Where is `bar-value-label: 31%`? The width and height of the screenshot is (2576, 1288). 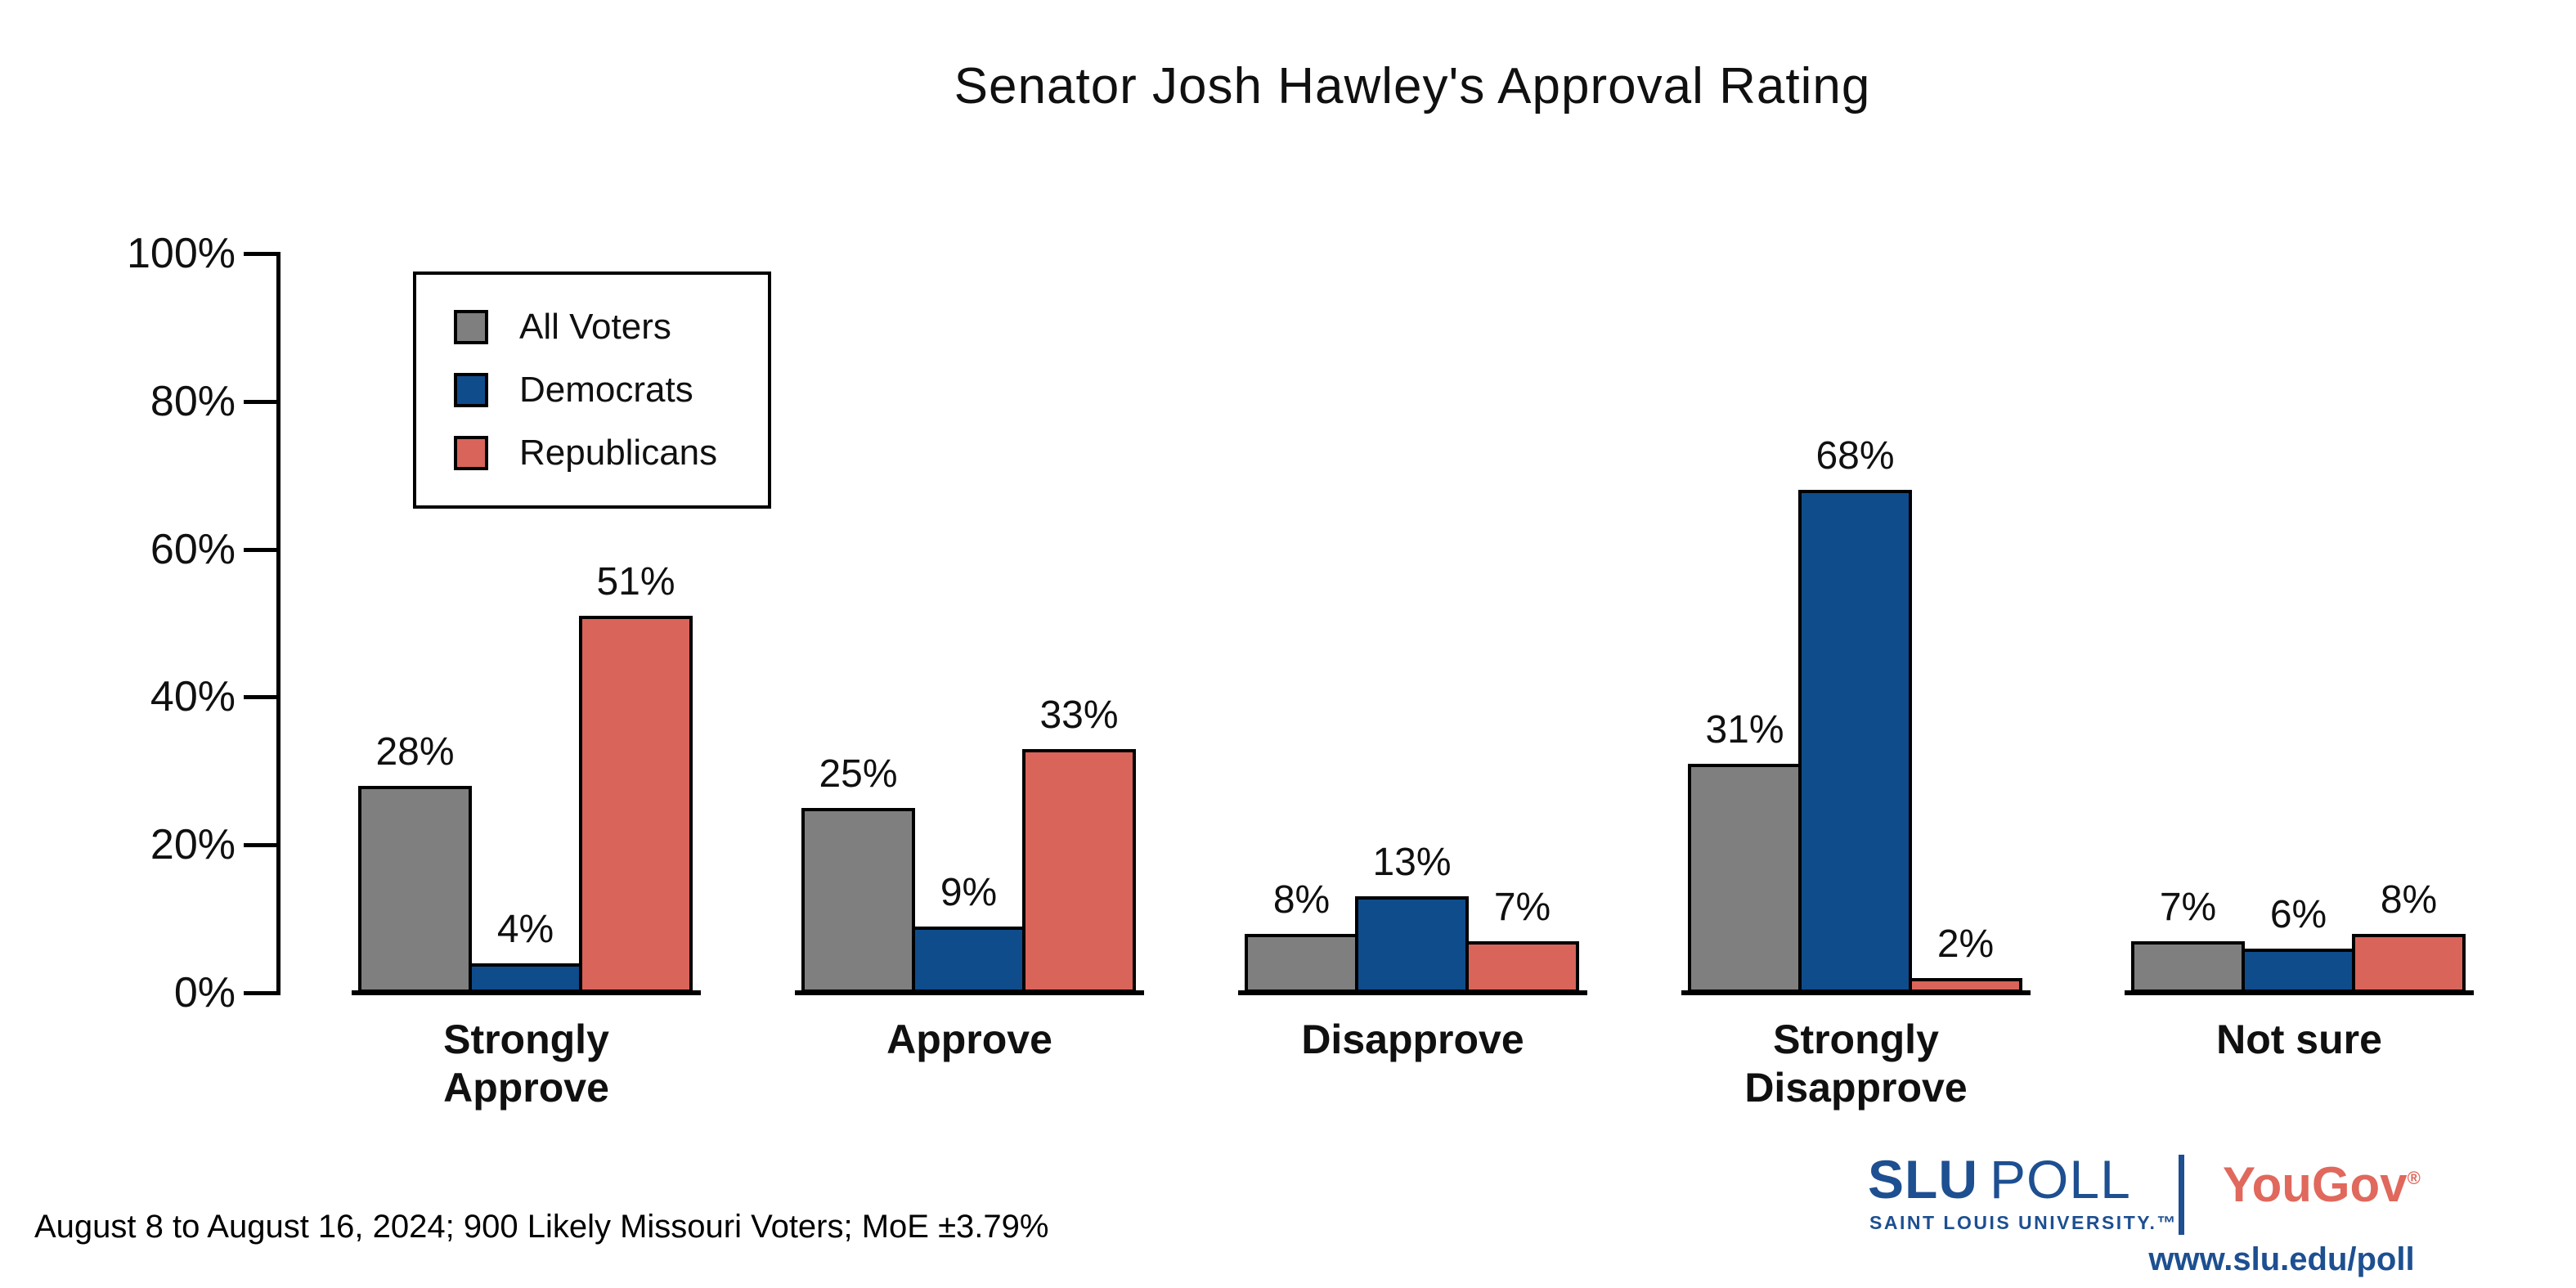
bar-value-label: 31% is located at coordinates (1744, 730).